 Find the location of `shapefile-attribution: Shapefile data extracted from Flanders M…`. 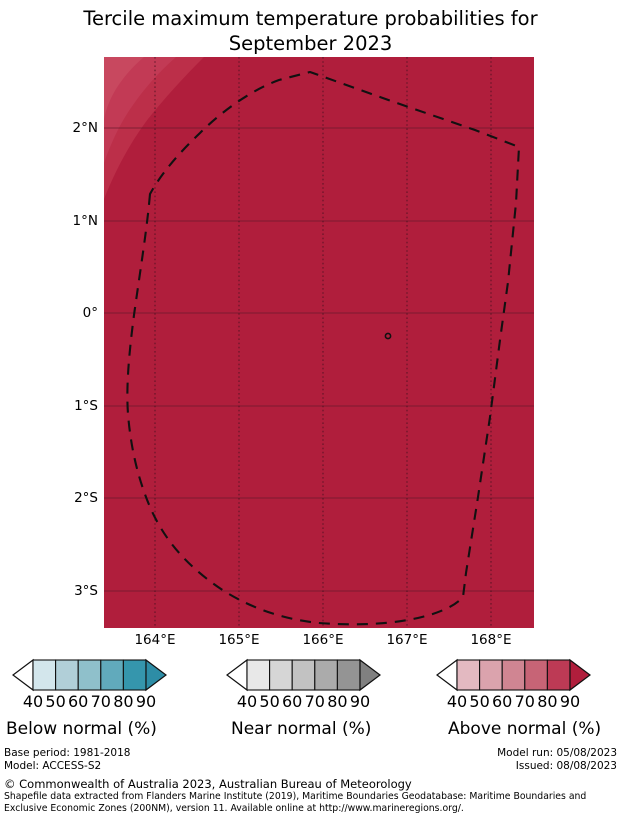

shapefile-attribution: Shapefile data extracted from Flanders M… is located at coordinates (304, 802).